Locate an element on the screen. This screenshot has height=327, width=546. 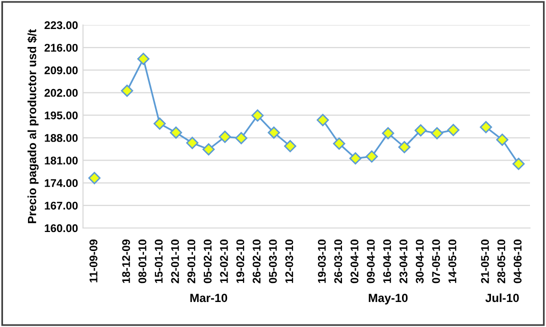
x-tick-label: 30-04-10 is located at coordinates (420, 262).